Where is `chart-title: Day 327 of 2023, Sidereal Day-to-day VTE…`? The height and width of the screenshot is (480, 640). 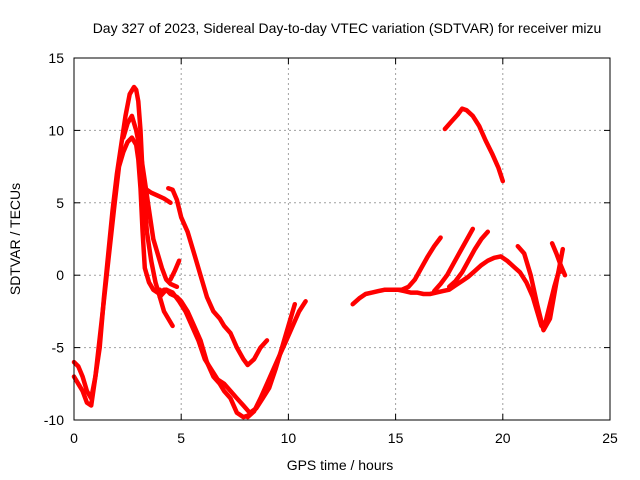
chart-title: Day 327 of 2023, Sidereal Day-to-day VTE… is located at coordinates (347, 28).